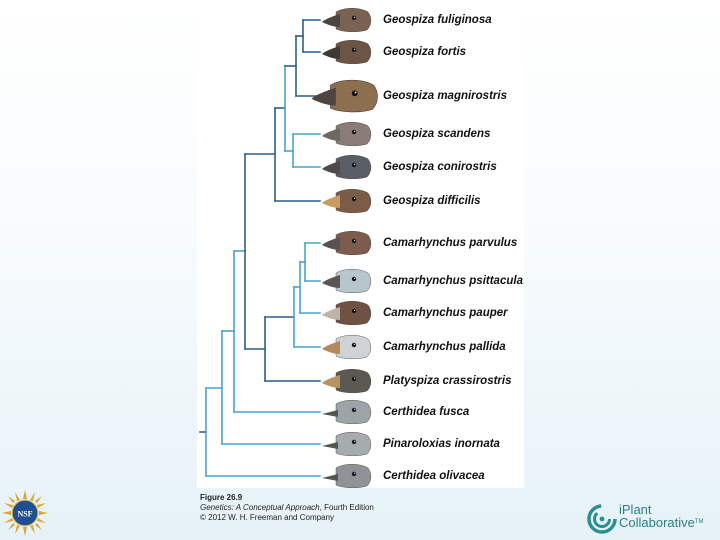  What do you see at coordinates (267, 517) in the screenshot?
I see `copyright: © 2012 W. H. Freeman and Company` at bounding box center [267, 517].